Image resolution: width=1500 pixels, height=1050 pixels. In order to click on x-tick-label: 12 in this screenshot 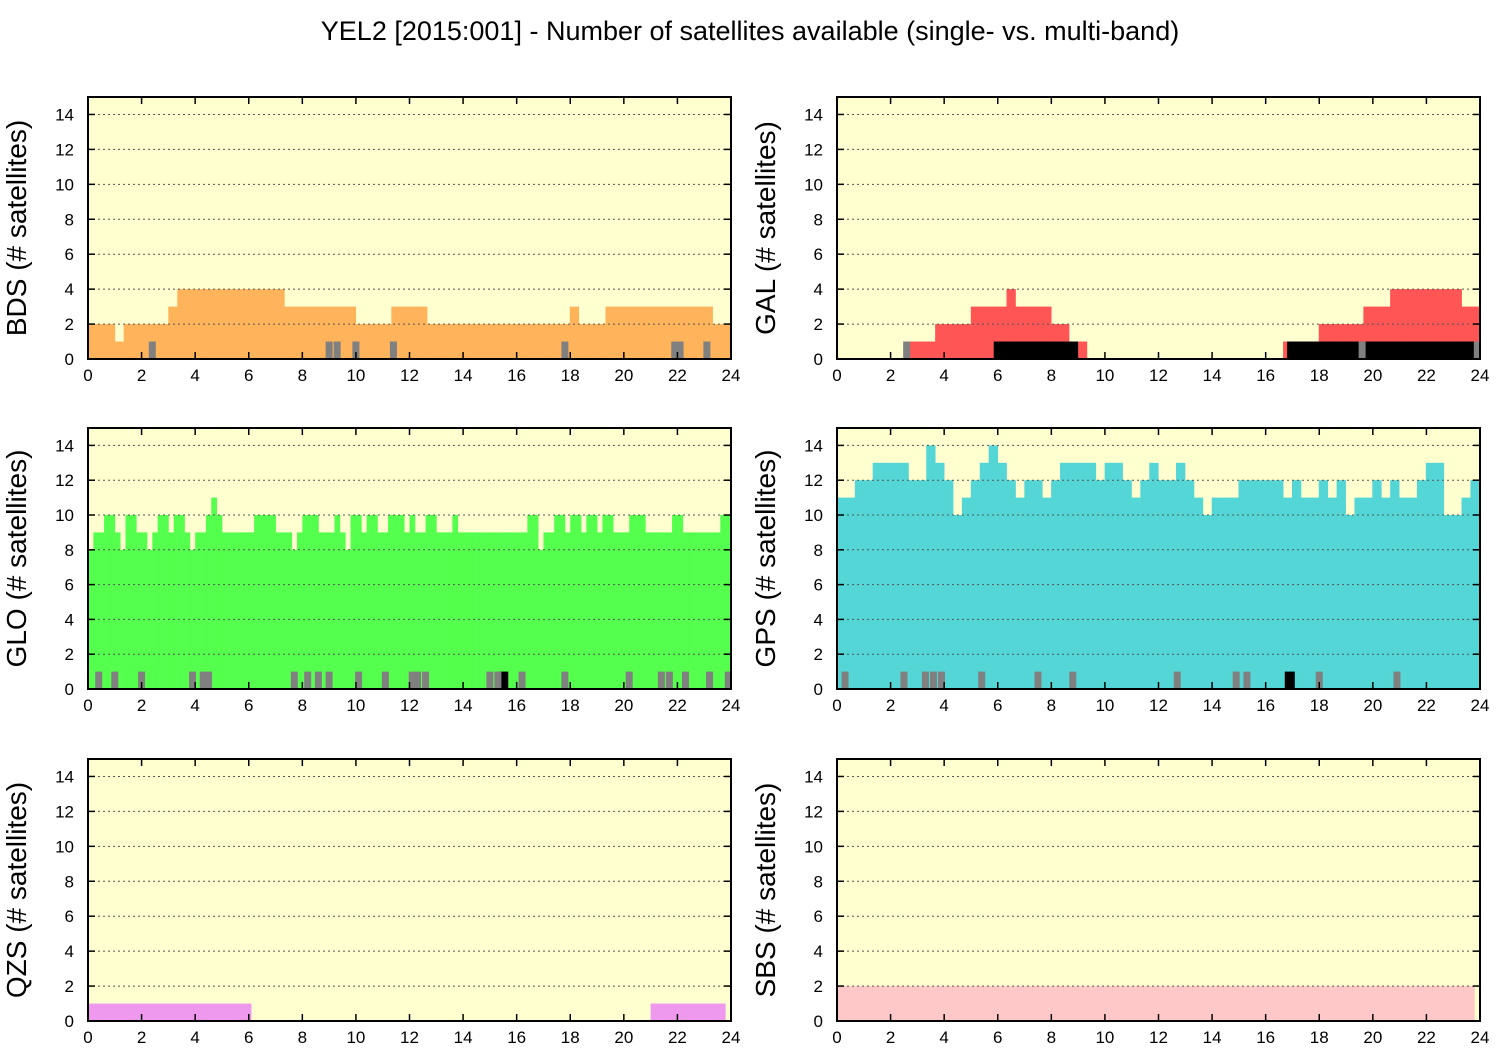, I will do `click(1158, 705)`.